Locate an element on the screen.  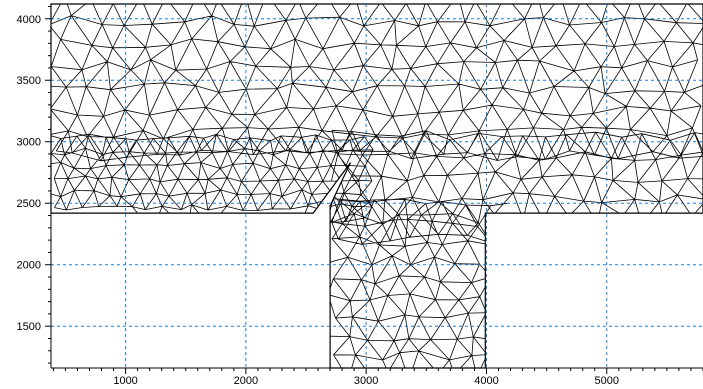
x-tick-label: 4000 is located at coordinates (486, 381).